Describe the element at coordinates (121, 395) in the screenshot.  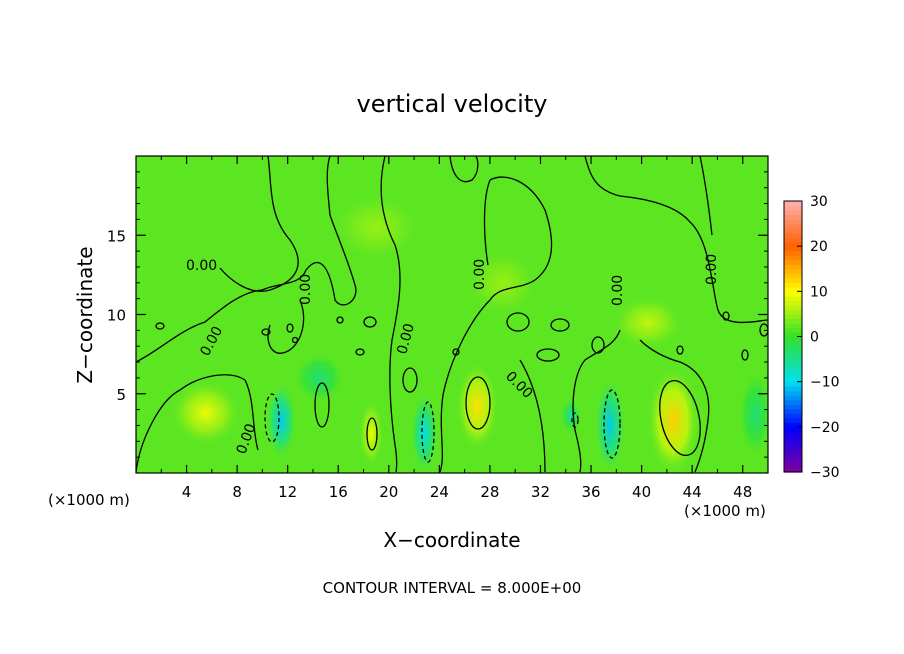
I see `y-tick-label: 5` at that location.